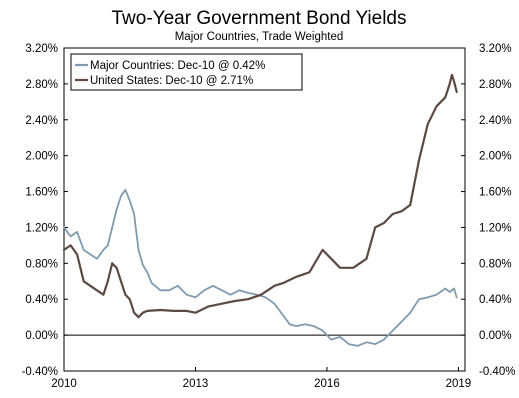  Describe the element at coordinates (196, 384) in the screenshot. I see `x-tick-label: 2013` at that location.